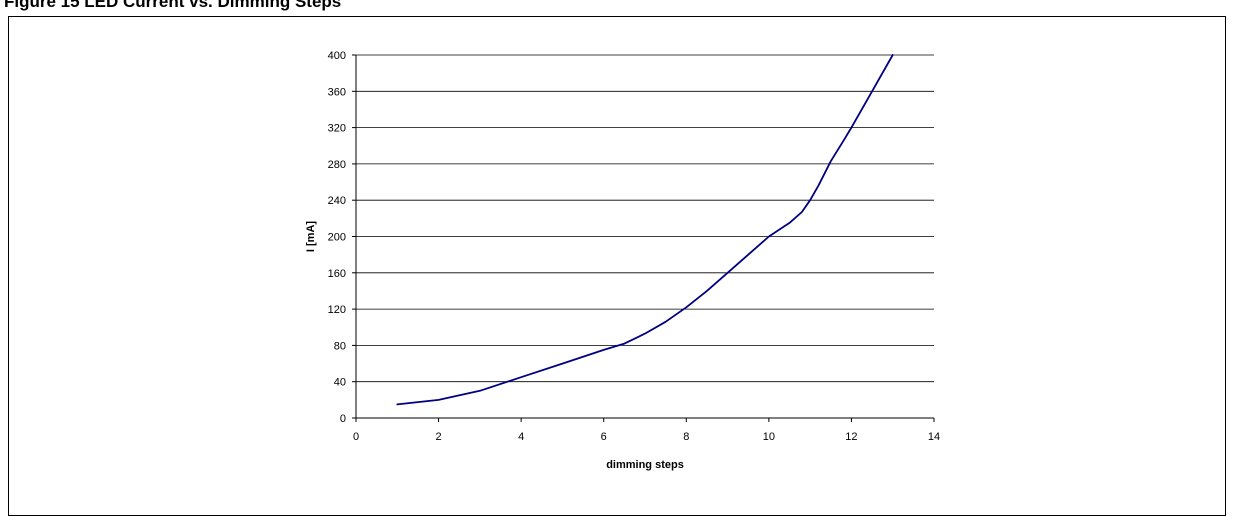  Describe the element at coordinates (356, 437) in the screenshot. I see `x-tick-label-0: 0` at that location.